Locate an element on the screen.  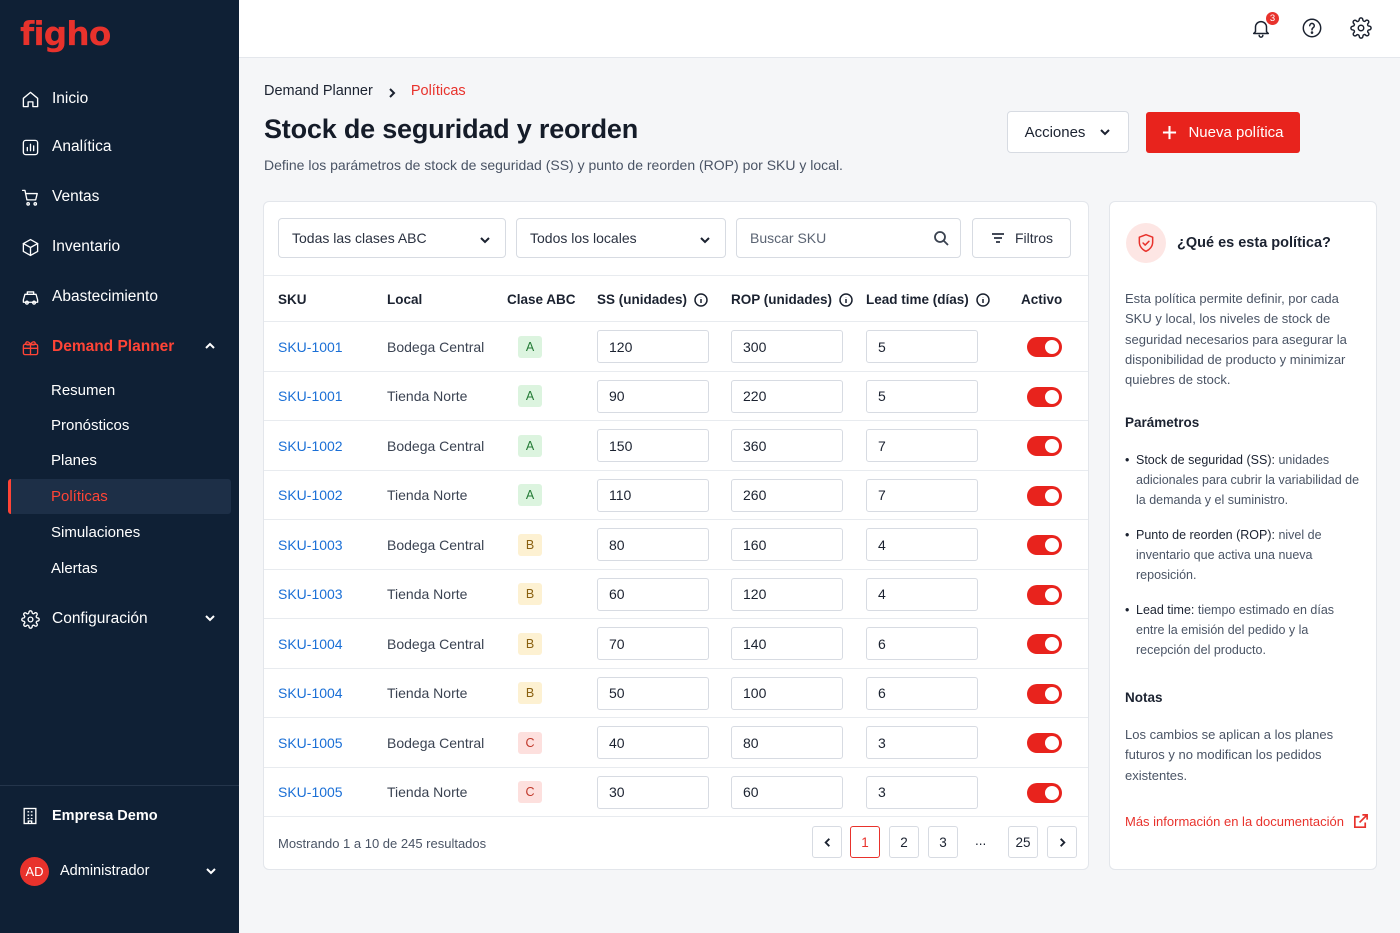
company-name: Empresa Demo is located at coordinates (89, 816).